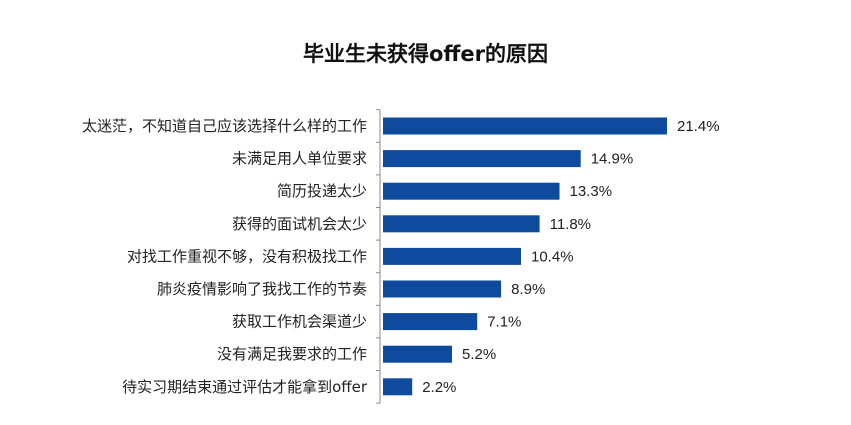  I want to click on value-label: 10.4%, so click(552, 256).